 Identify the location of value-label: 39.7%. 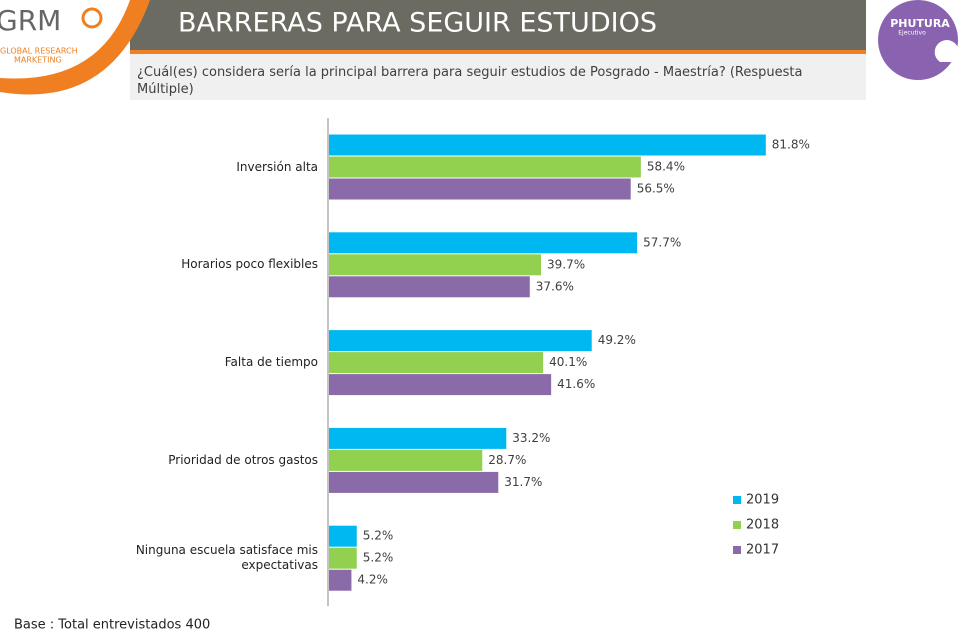
(566, 264).